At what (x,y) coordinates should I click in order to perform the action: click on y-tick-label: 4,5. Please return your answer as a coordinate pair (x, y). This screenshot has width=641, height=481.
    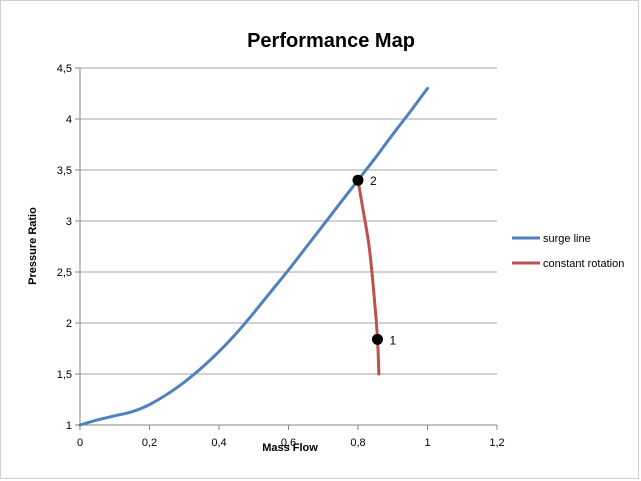
    Looking at the image, I should click on (64, 69).